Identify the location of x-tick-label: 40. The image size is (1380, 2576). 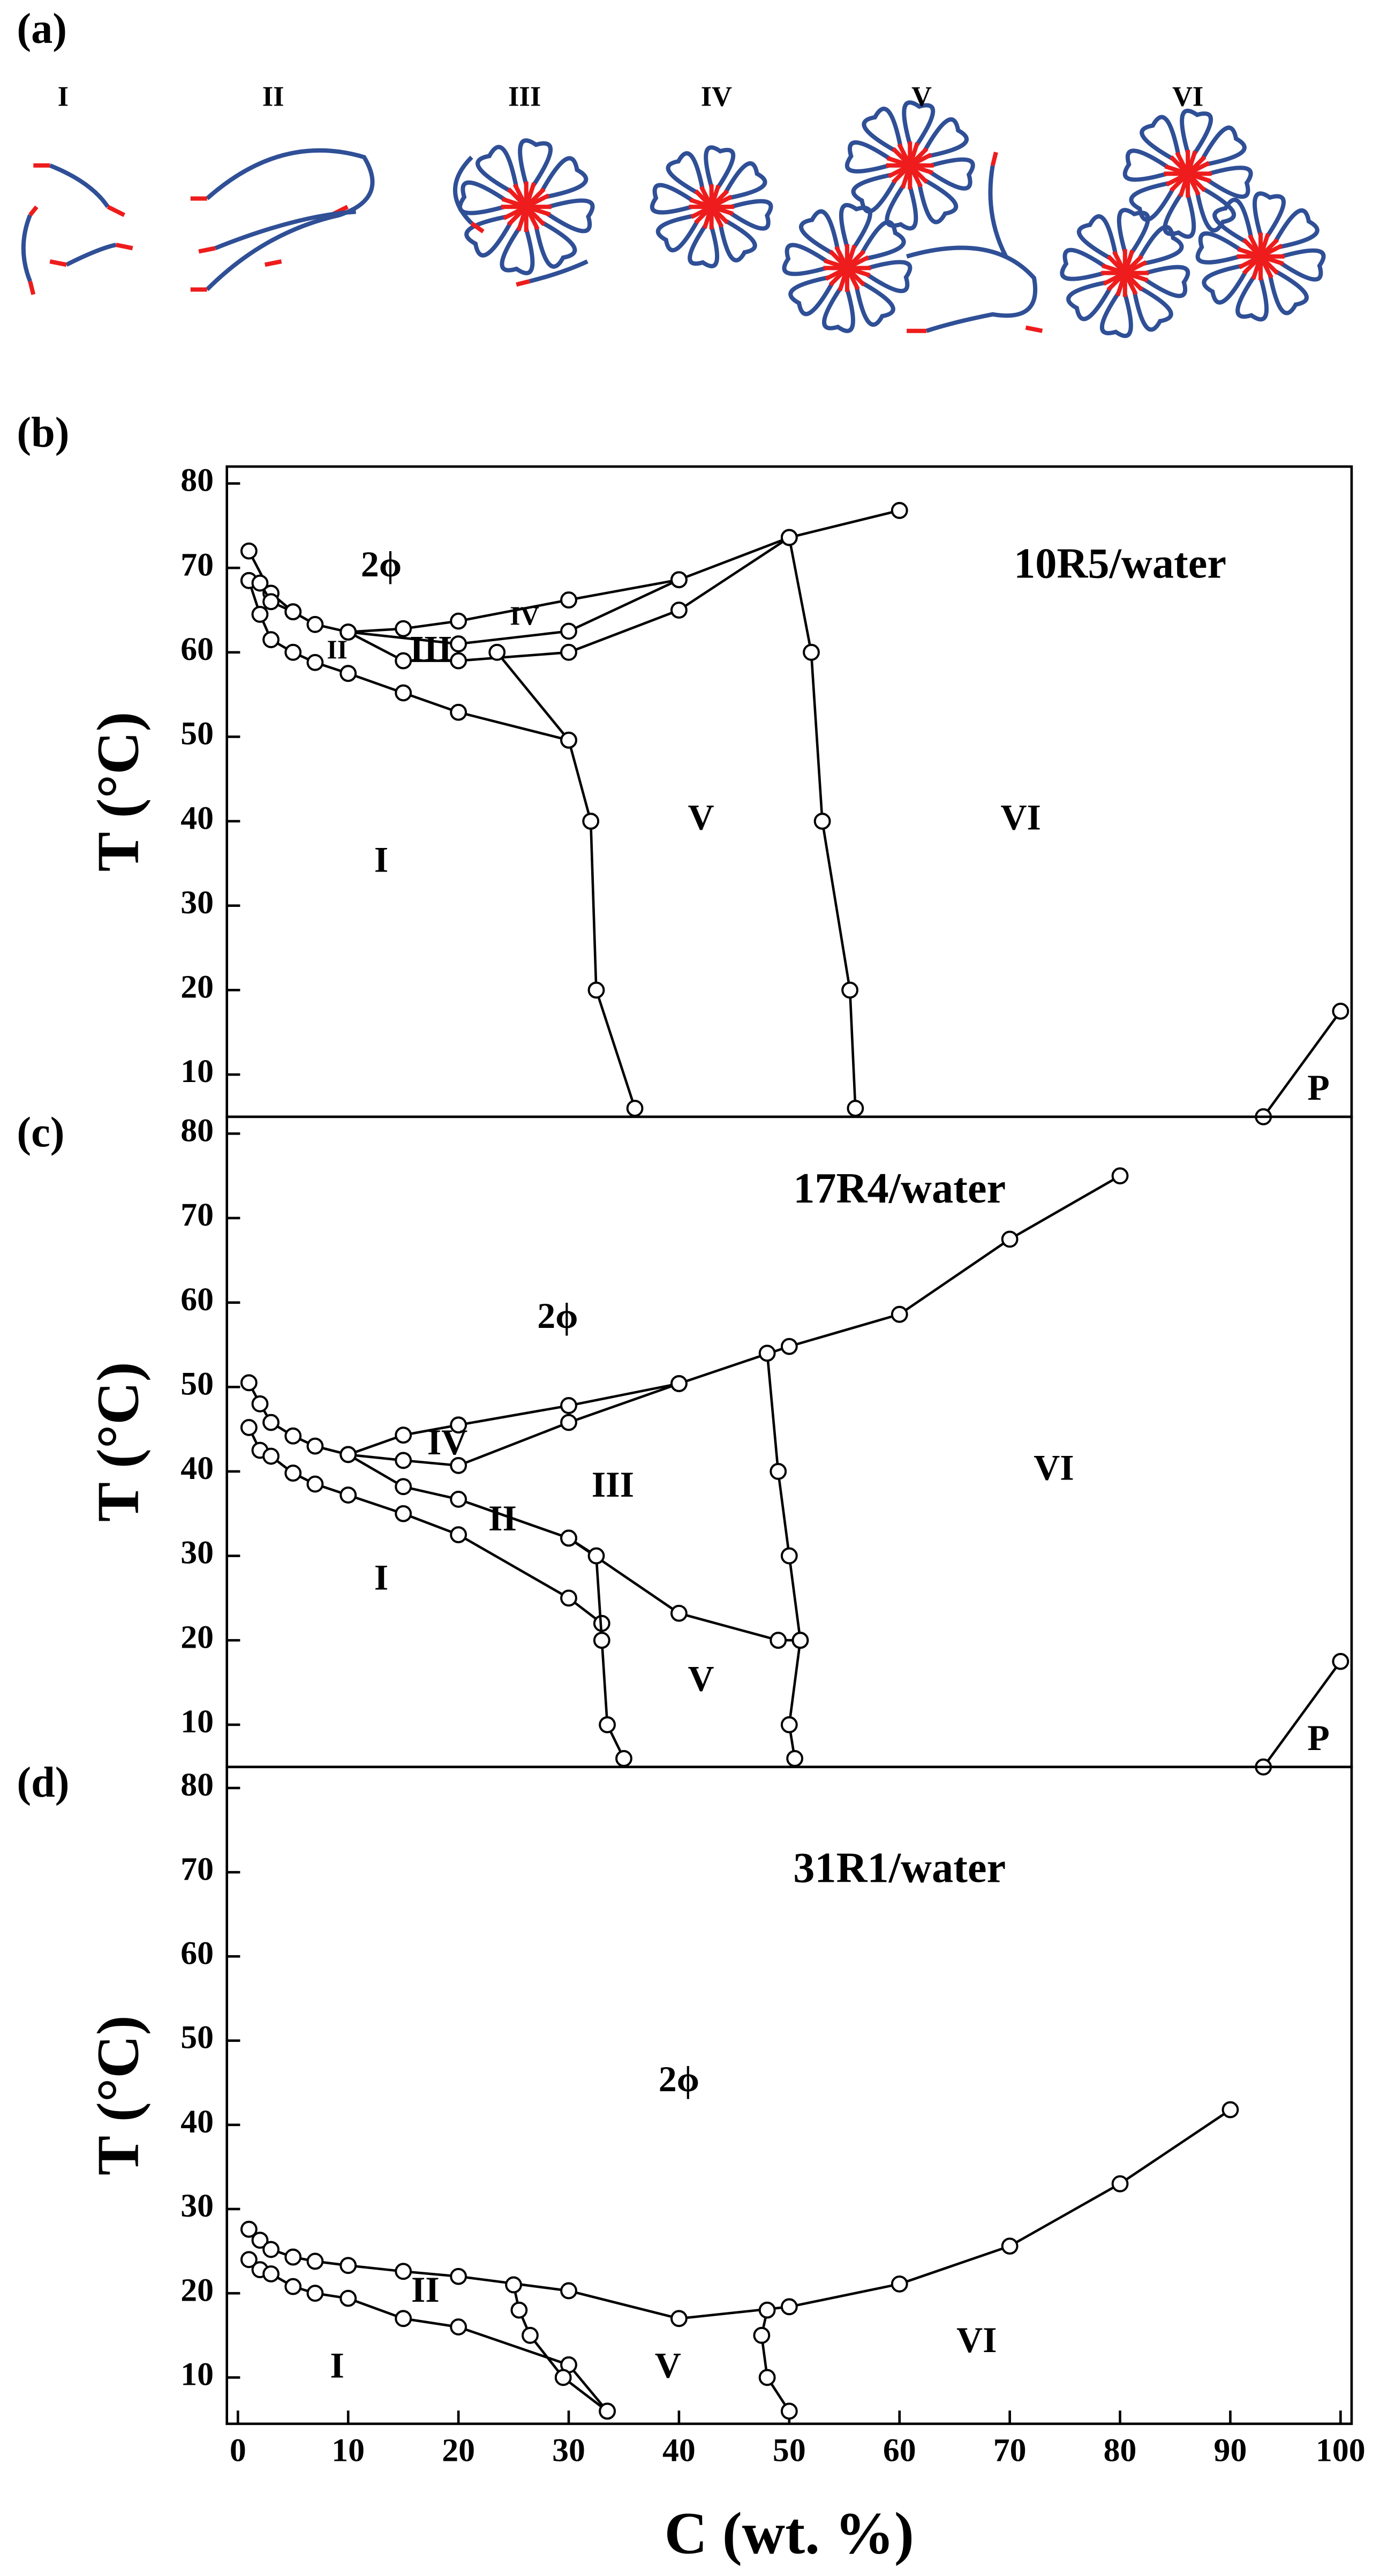
(679, 2450).